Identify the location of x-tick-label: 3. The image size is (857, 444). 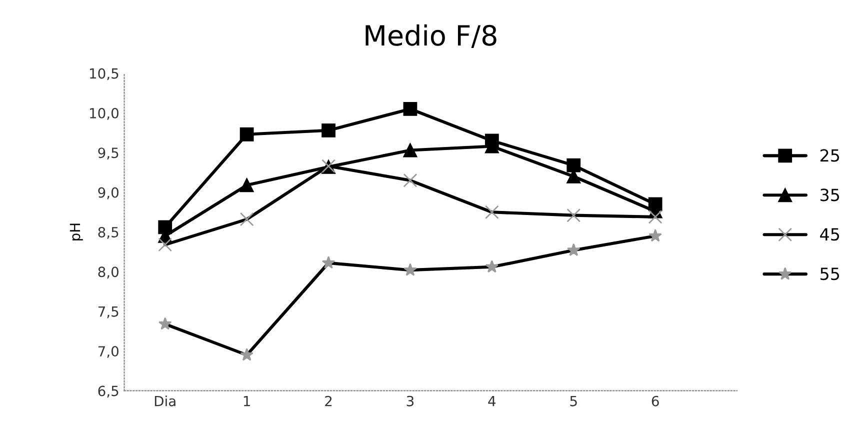
(410, 401).